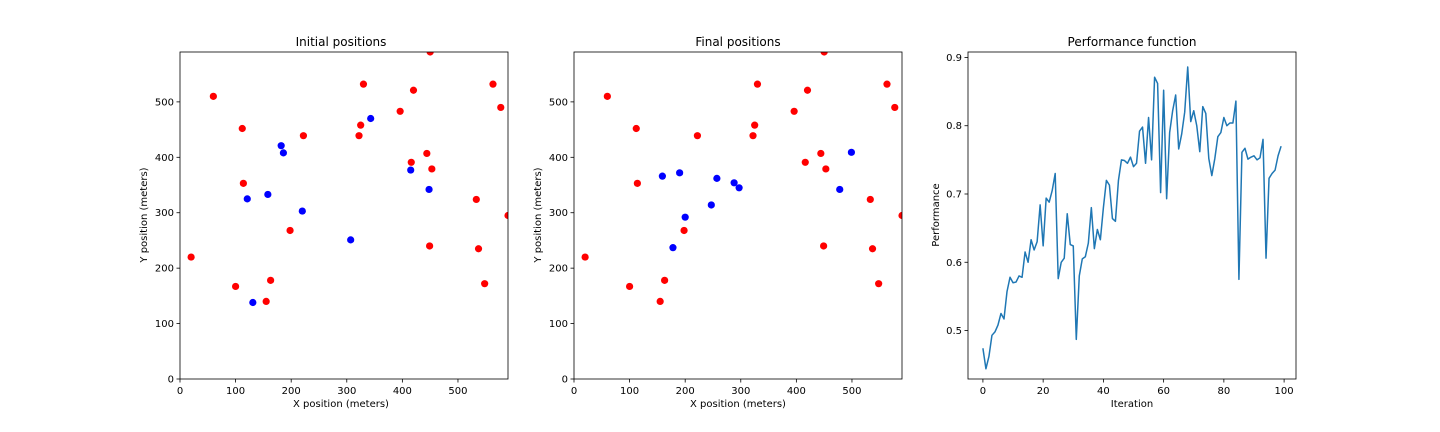  Describe the element at coordinates (954, 58) in the screenshot. I see `y-tick-label: 0.9` at that location.